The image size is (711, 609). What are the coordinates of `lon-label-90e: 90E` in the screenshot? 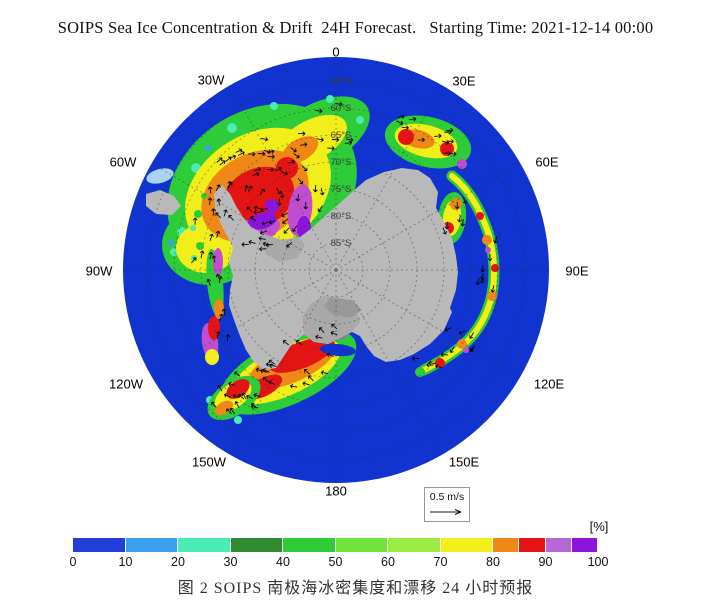 It's located at (577, 271).